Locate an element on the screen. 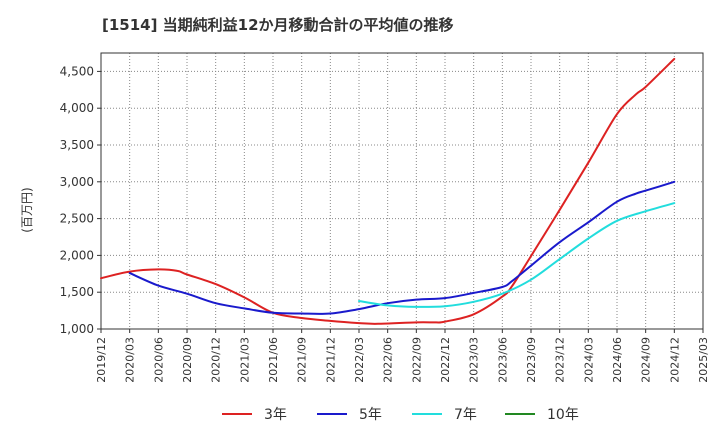 This screenshot has width=720, height=440. x-tick-label: 2023/12 is located at coordinates (560, 360).